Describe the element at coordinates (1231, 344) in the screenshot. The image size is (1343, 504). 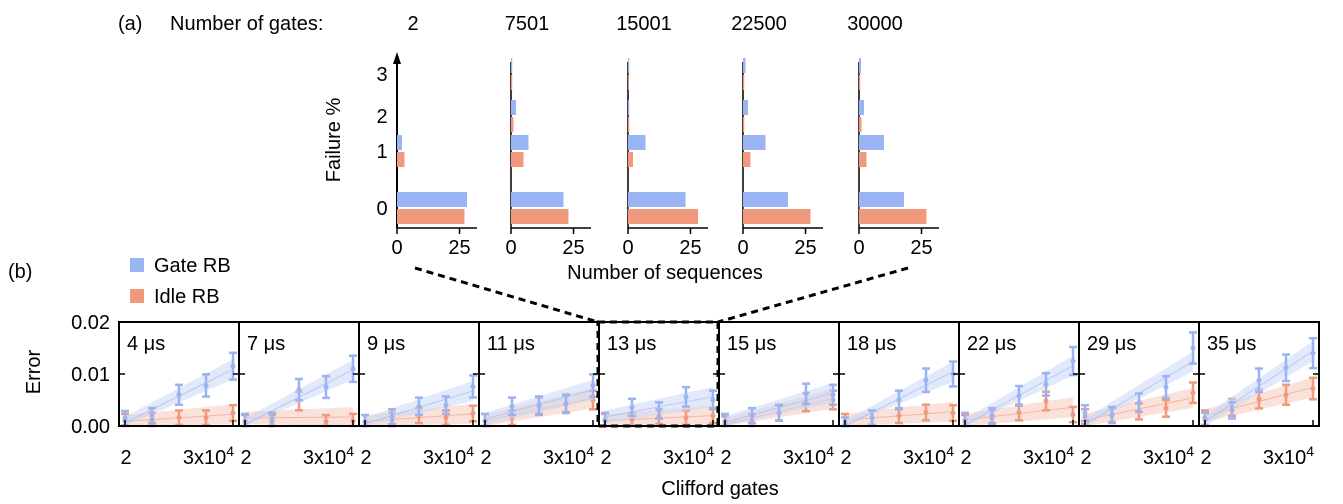
I see `dwell-time-label: 35 μs` at that location.